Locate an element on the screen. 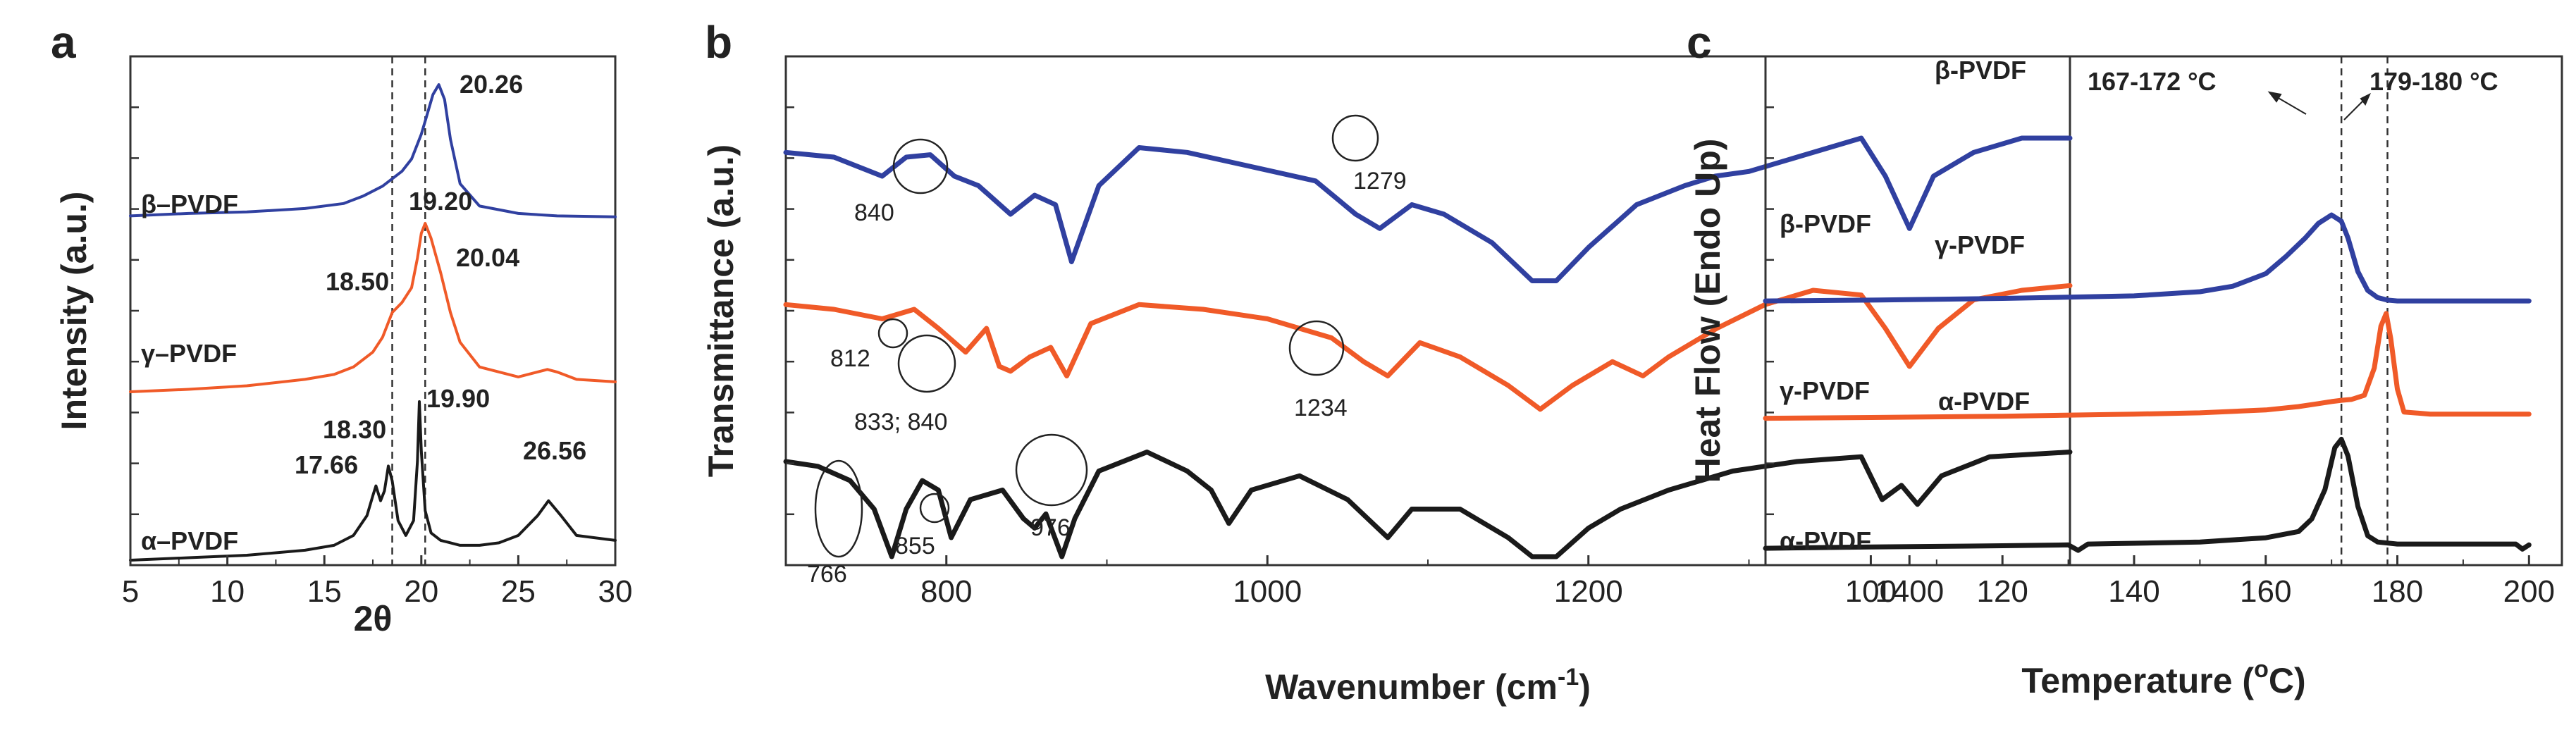  annotation-circles-b is located at coordinates (1096, 336).